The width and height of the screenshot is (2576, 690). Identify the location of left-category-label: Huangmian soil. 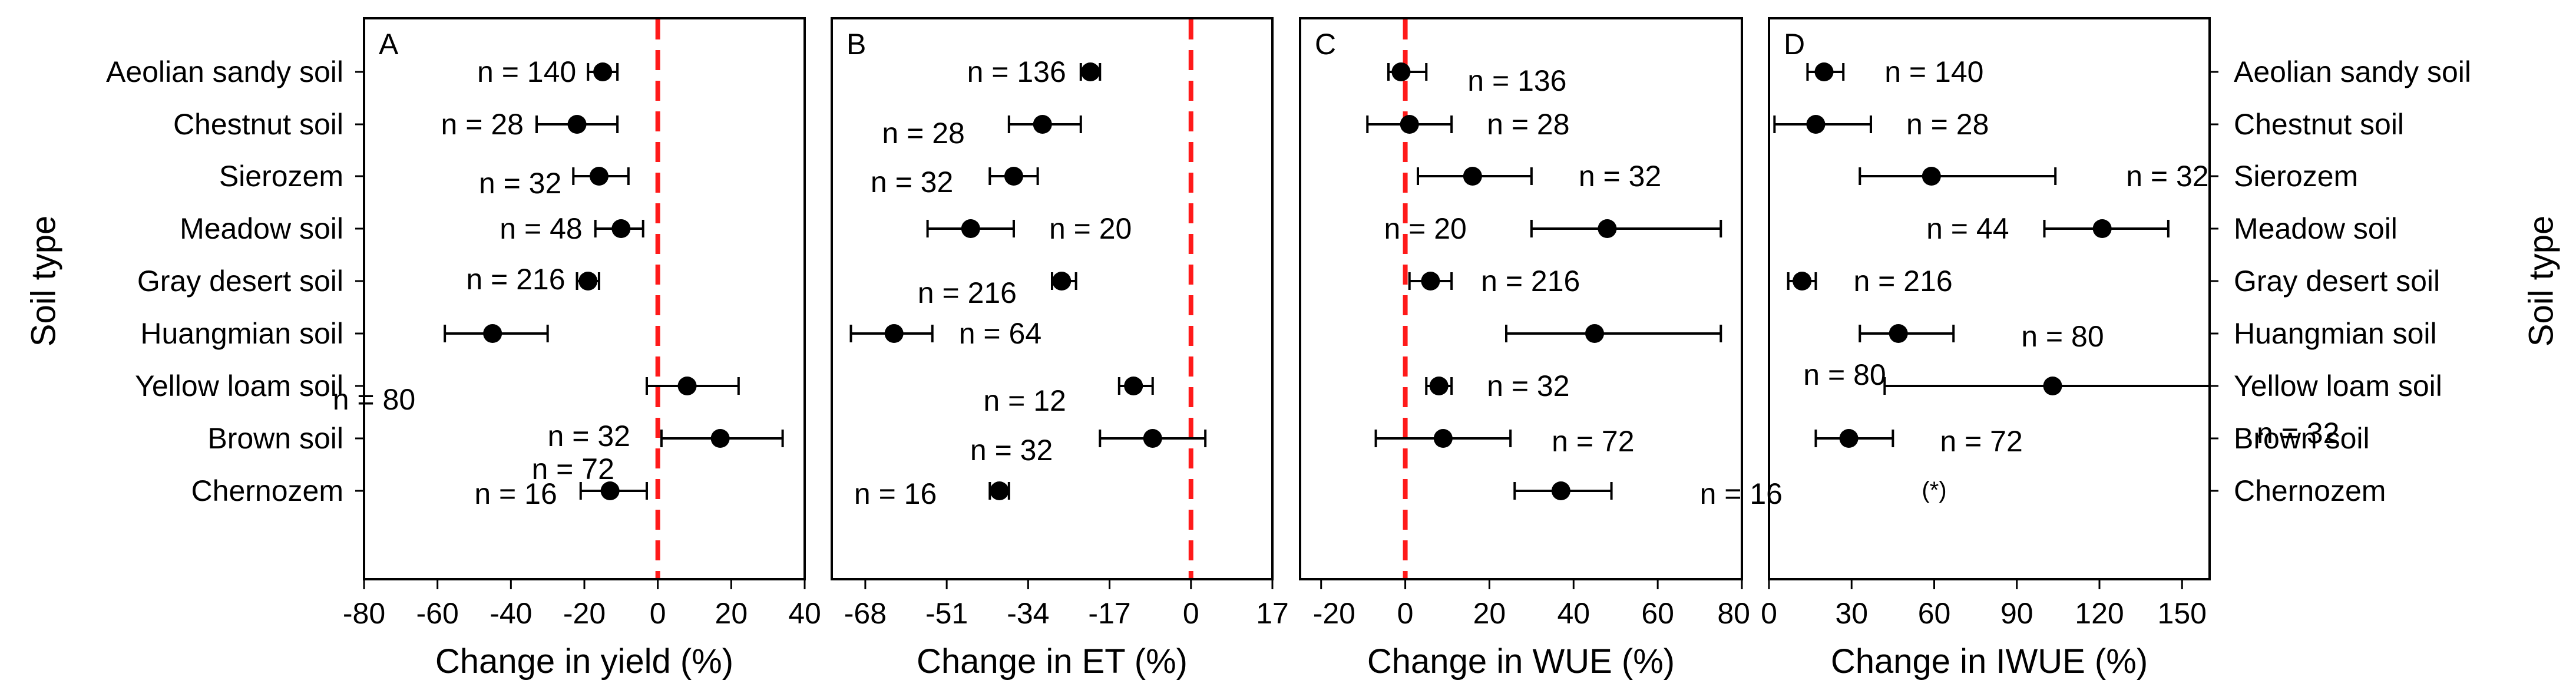
(241, 334).